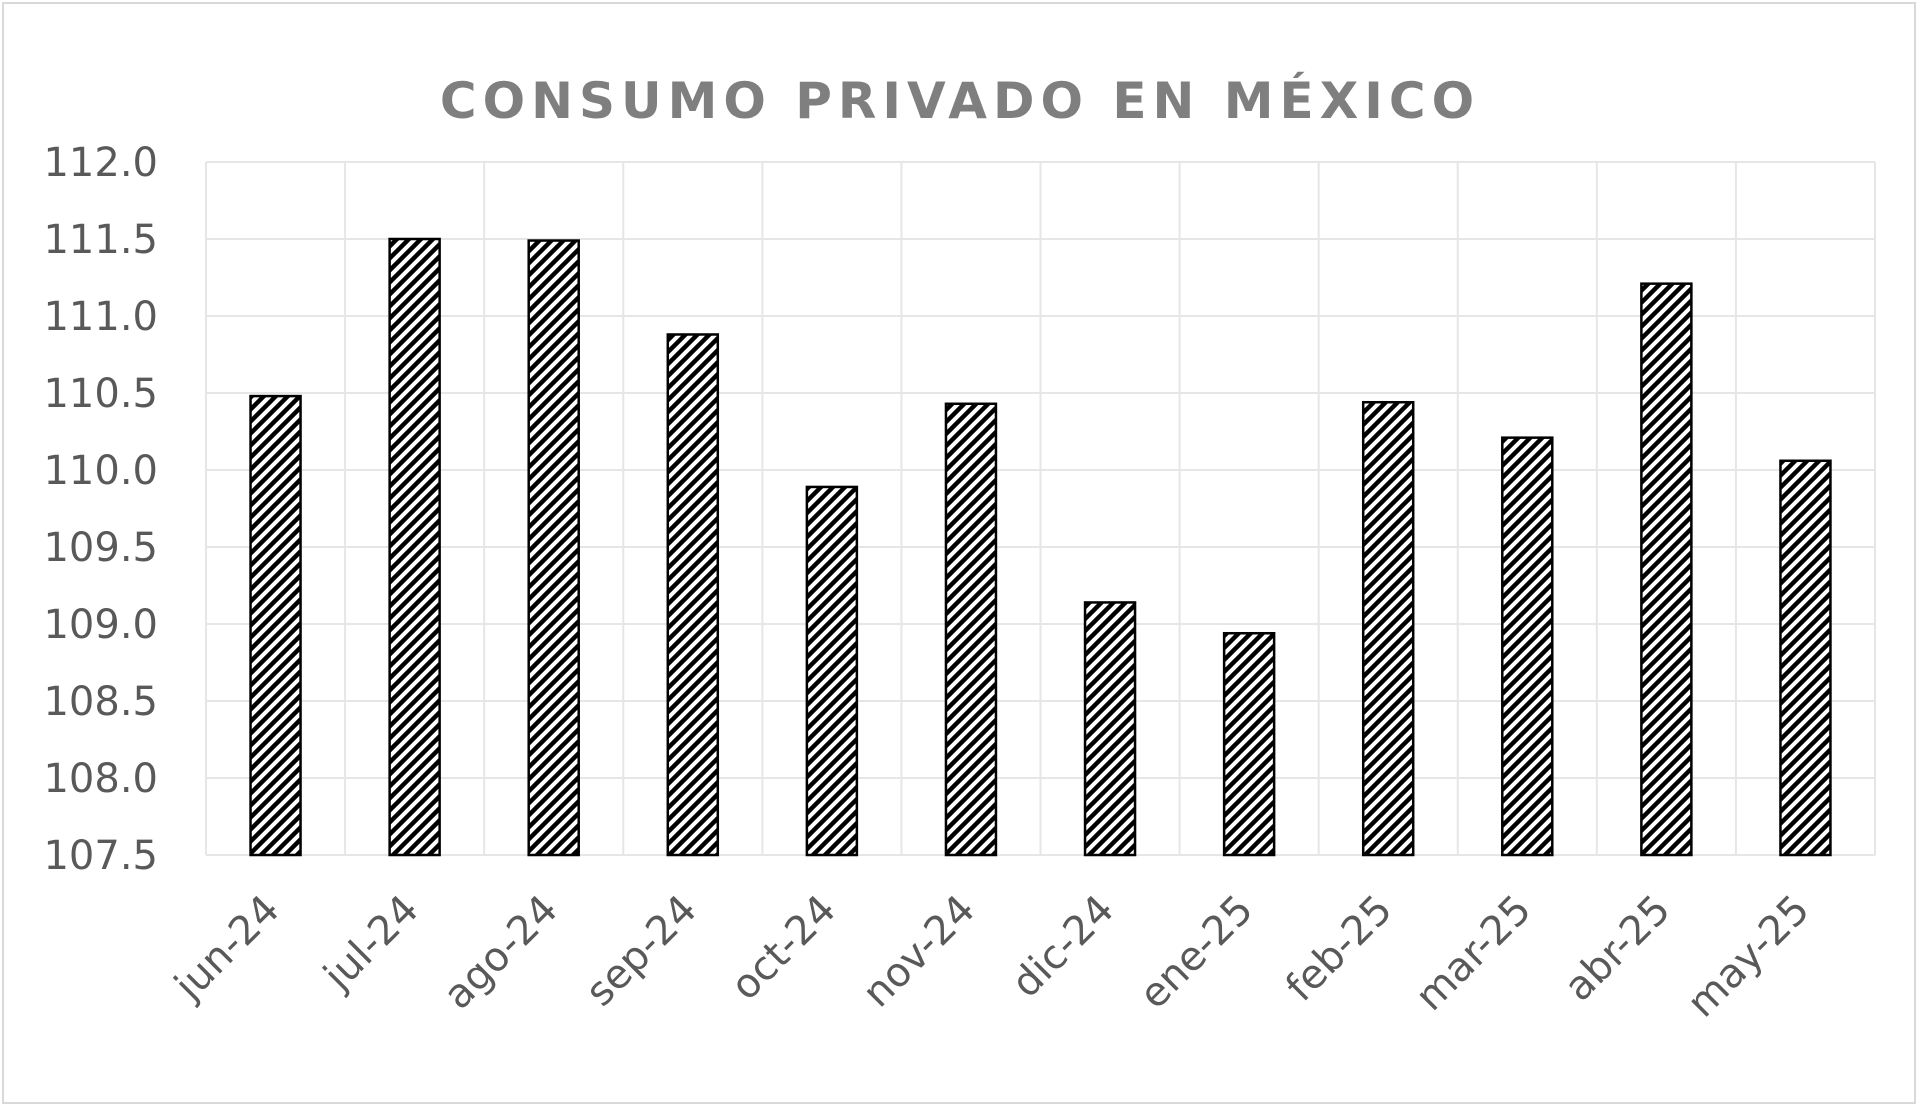 The height and width of the screenshot is (1108, 1920). What do you see at coordinates (100, 856) in the screenshot?
I see `y-tick-label: 107.5` at bounding box center [100, 856].